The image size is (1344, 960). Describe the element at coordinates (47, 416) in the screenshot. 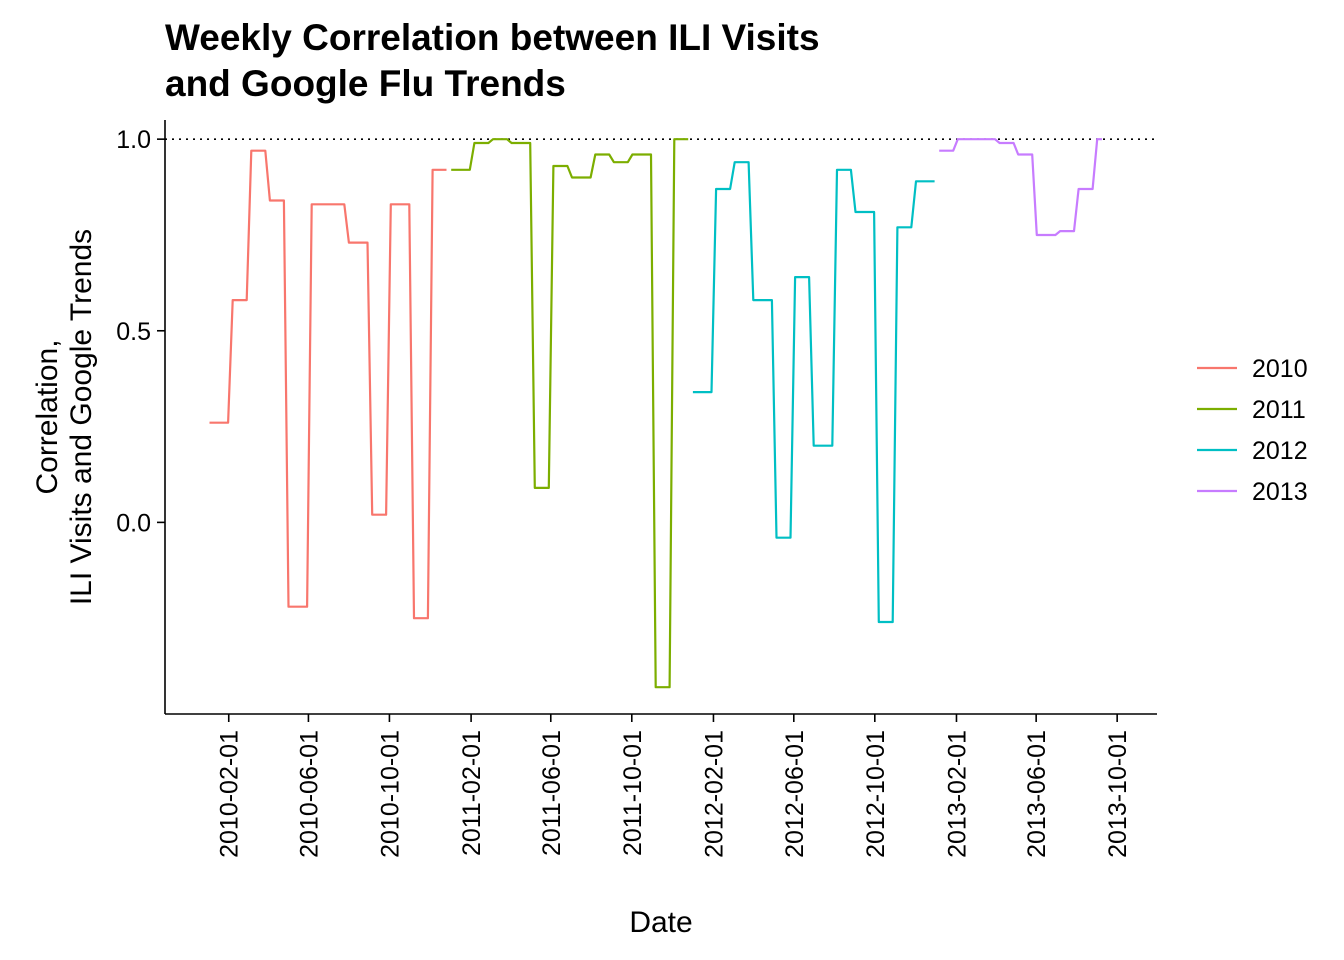

I see `y-axis-title-line-1: Correlation,` at that location.